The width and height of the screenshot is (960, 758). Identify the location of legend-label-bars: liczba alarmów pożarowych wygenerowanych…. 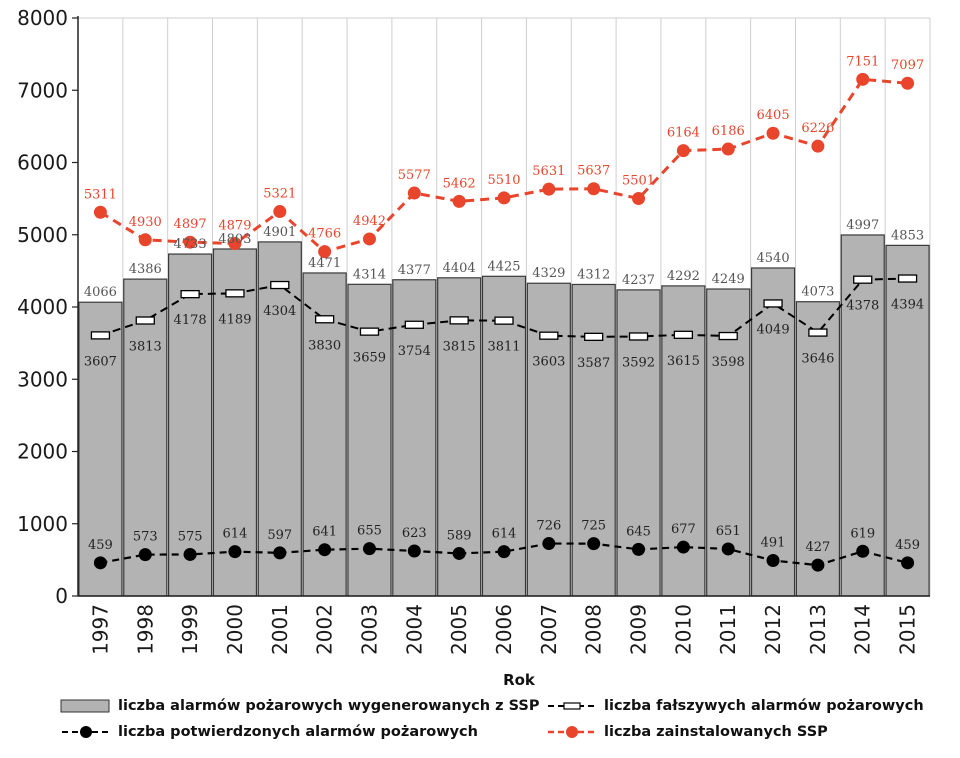
(329, 706).